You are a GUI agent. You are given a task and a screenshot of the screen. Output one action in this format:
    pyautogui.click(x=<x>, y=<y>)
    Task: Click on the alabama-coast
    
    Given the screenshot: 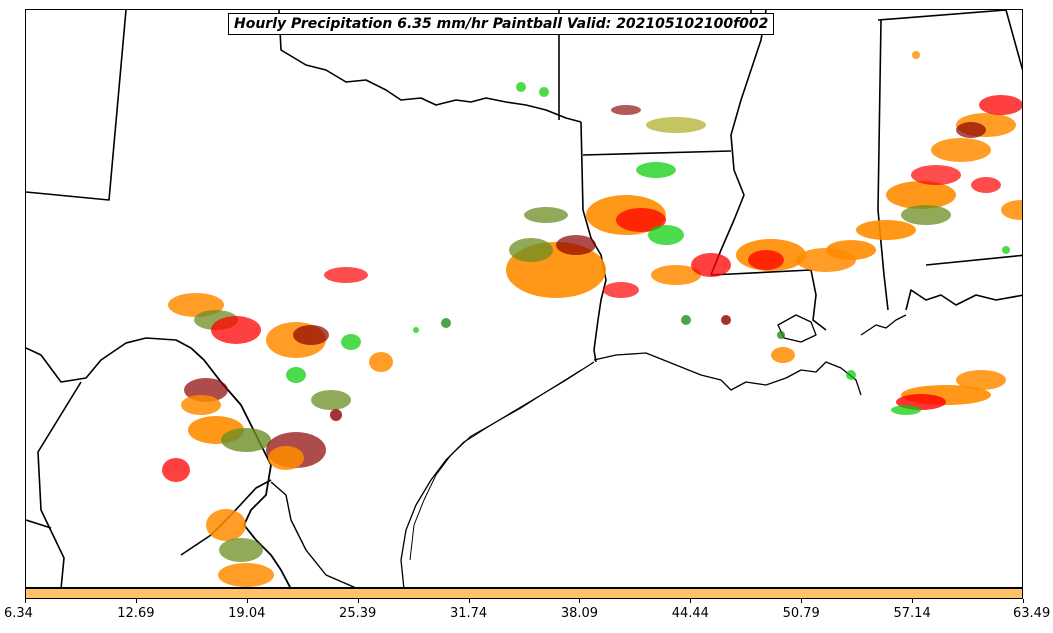 What is the action you would take?
    pyautogui.click(x=883, y=325)
    